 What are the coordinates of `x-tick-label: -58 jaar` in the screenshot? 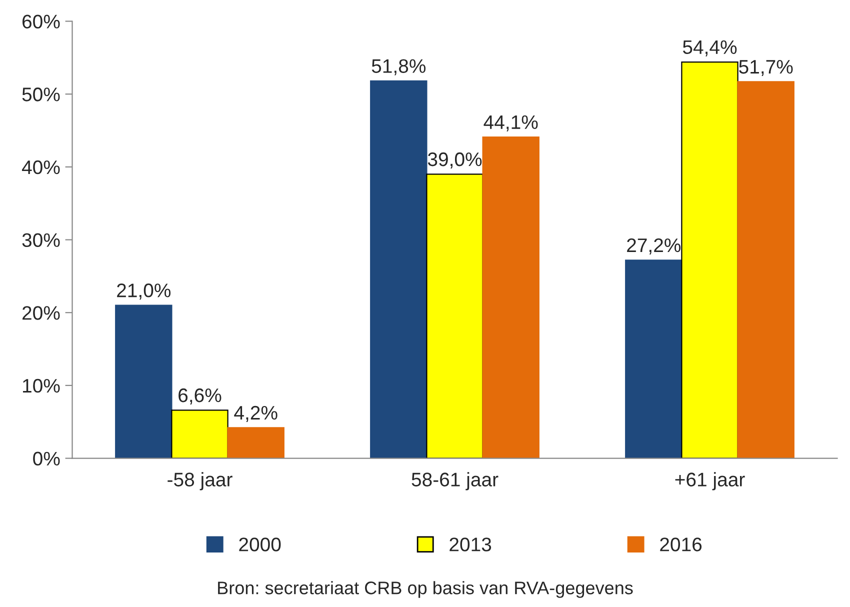 It's located at (200, 481).